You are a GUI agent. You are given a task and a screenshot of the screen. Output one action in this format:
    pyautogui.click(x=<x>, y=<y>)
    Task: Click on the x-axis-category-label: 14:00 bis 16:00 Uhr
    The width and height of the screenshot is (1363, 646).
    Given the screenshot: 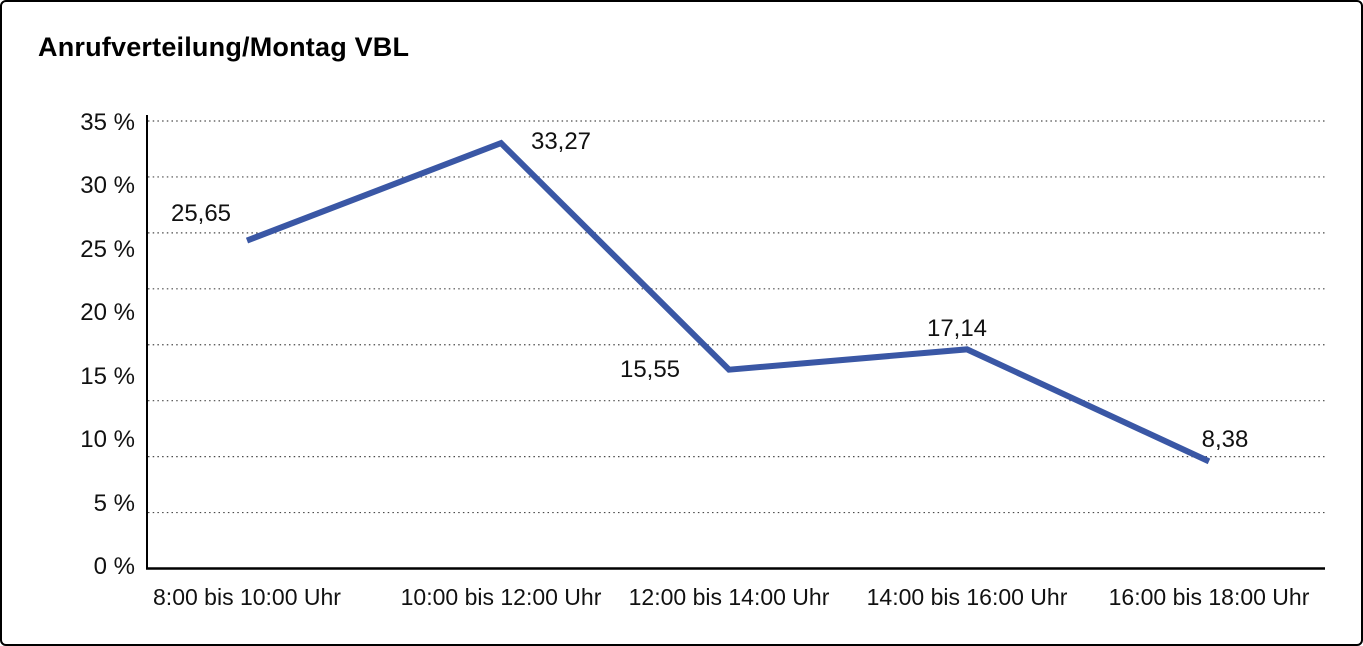 What is the action you would take?
    pyautogui.click(x=967, y=597)
    